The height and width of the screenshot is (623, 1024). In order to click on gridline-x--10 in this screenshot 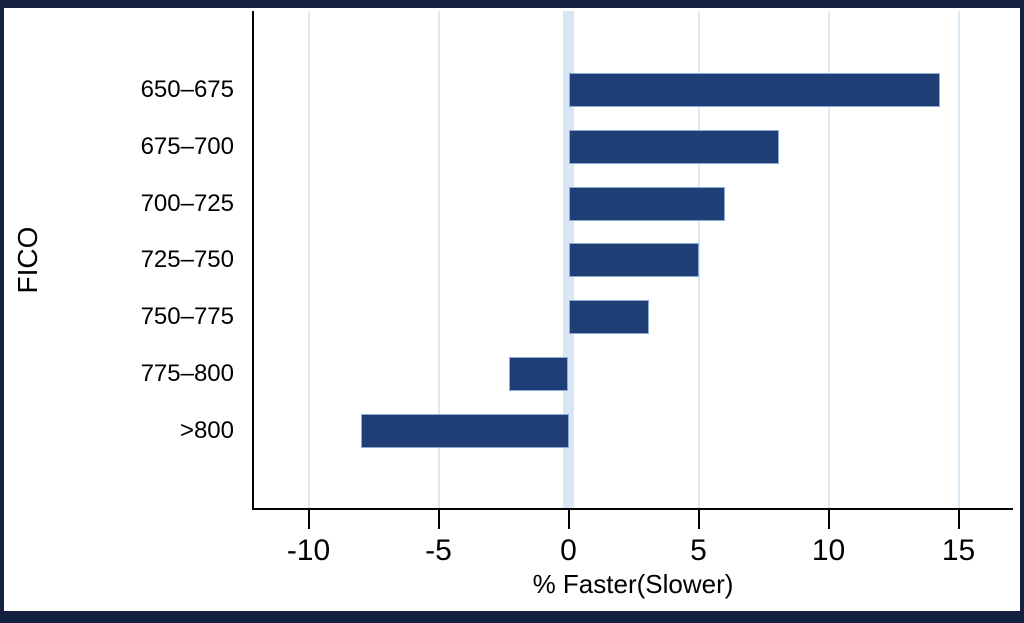, I will do `click(308, 259)`.